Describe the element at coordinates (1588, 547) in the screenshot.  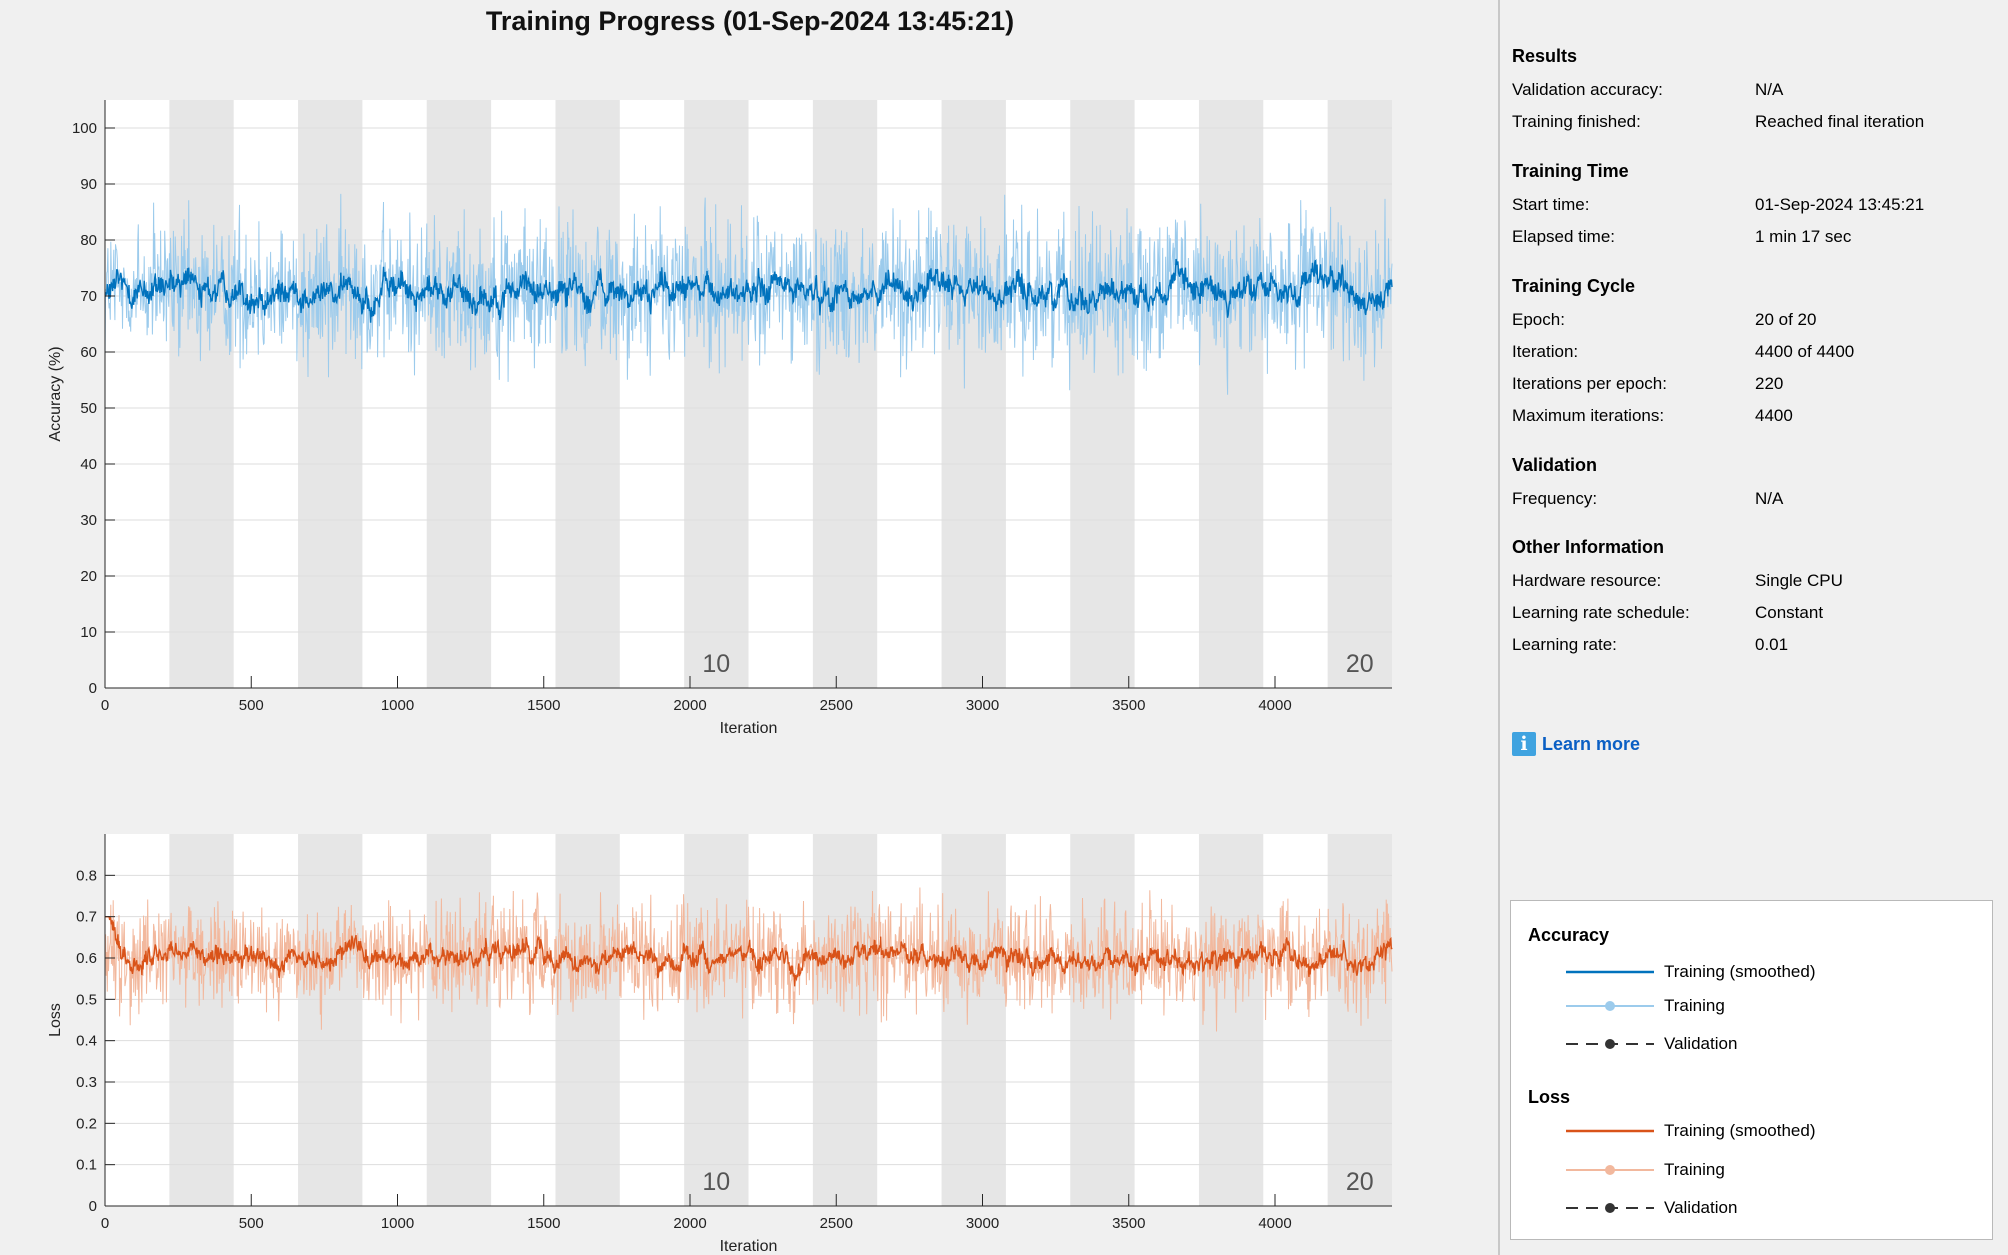
I see `section-title: Other Information` at that location.